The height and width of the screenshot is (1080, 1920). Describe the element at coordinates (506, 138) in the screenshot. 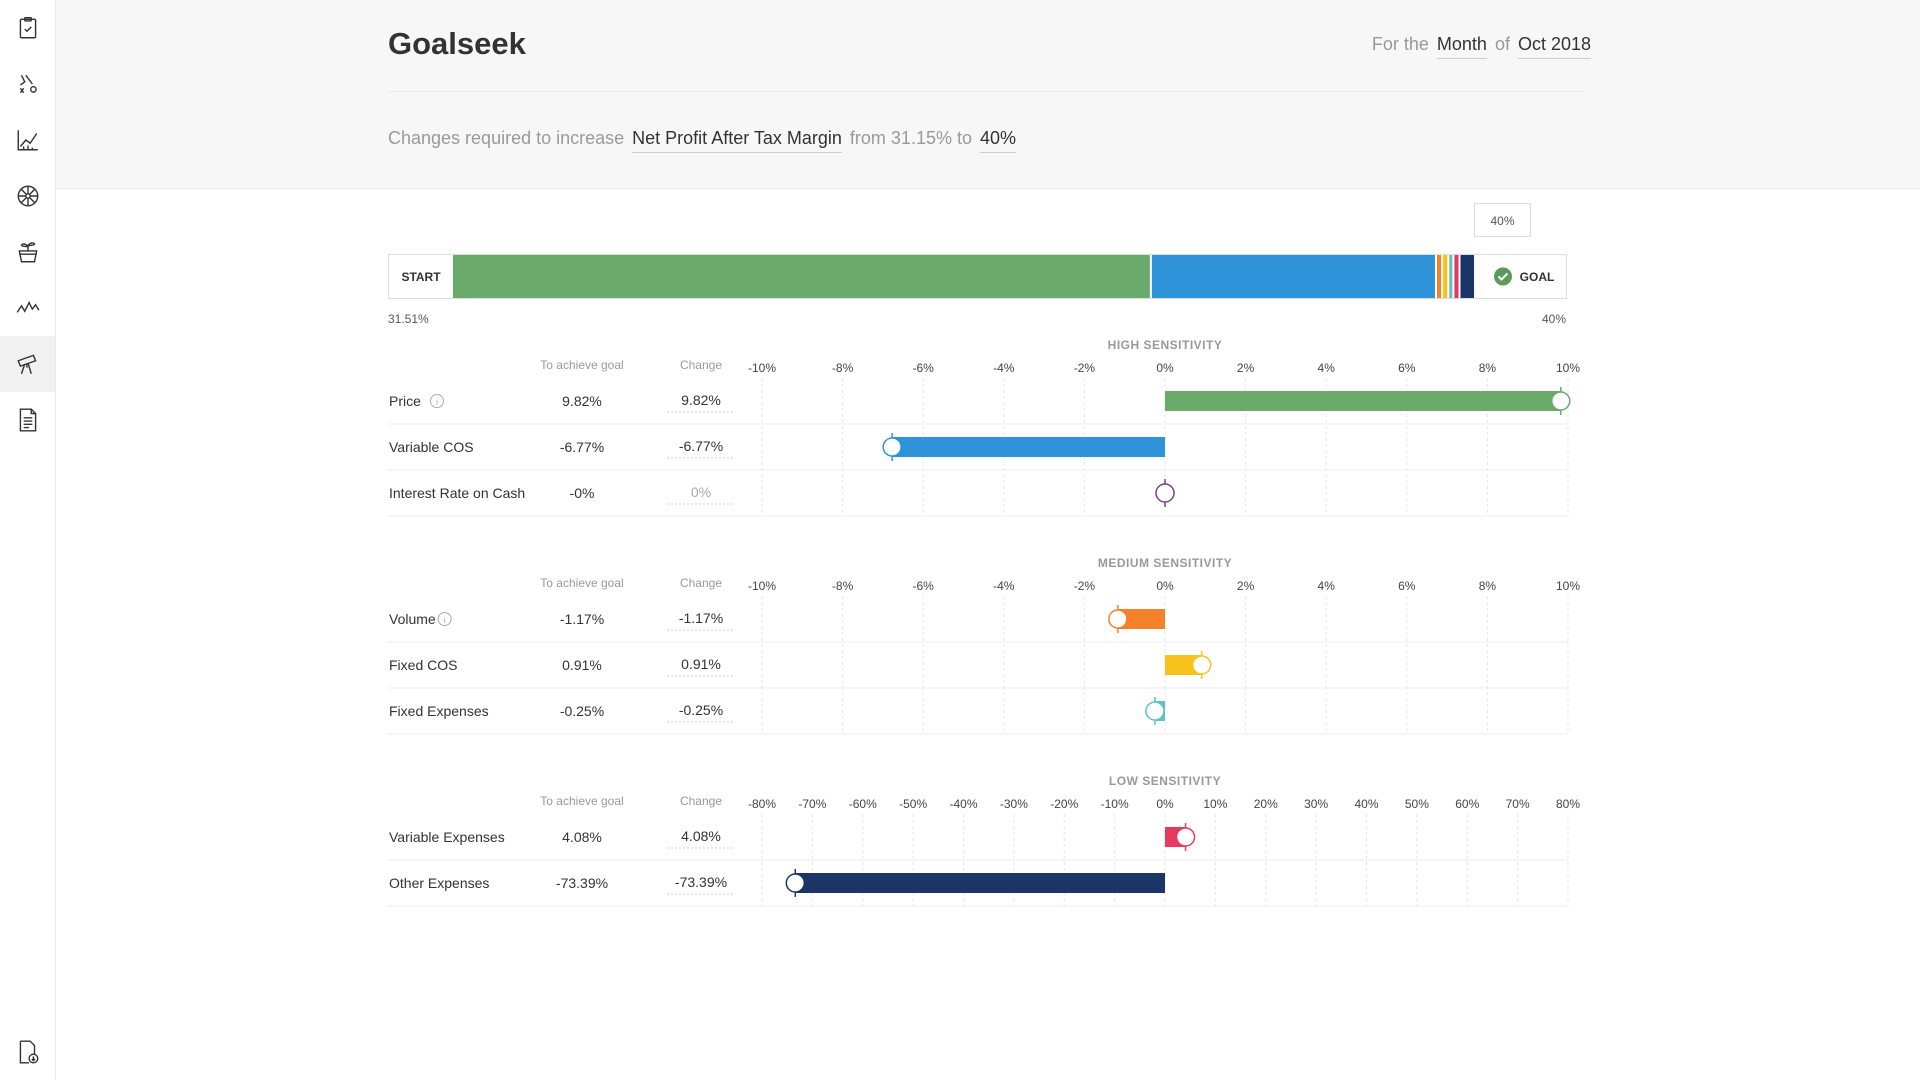

I see `goal-prefix: Changes required to increase` at that location.